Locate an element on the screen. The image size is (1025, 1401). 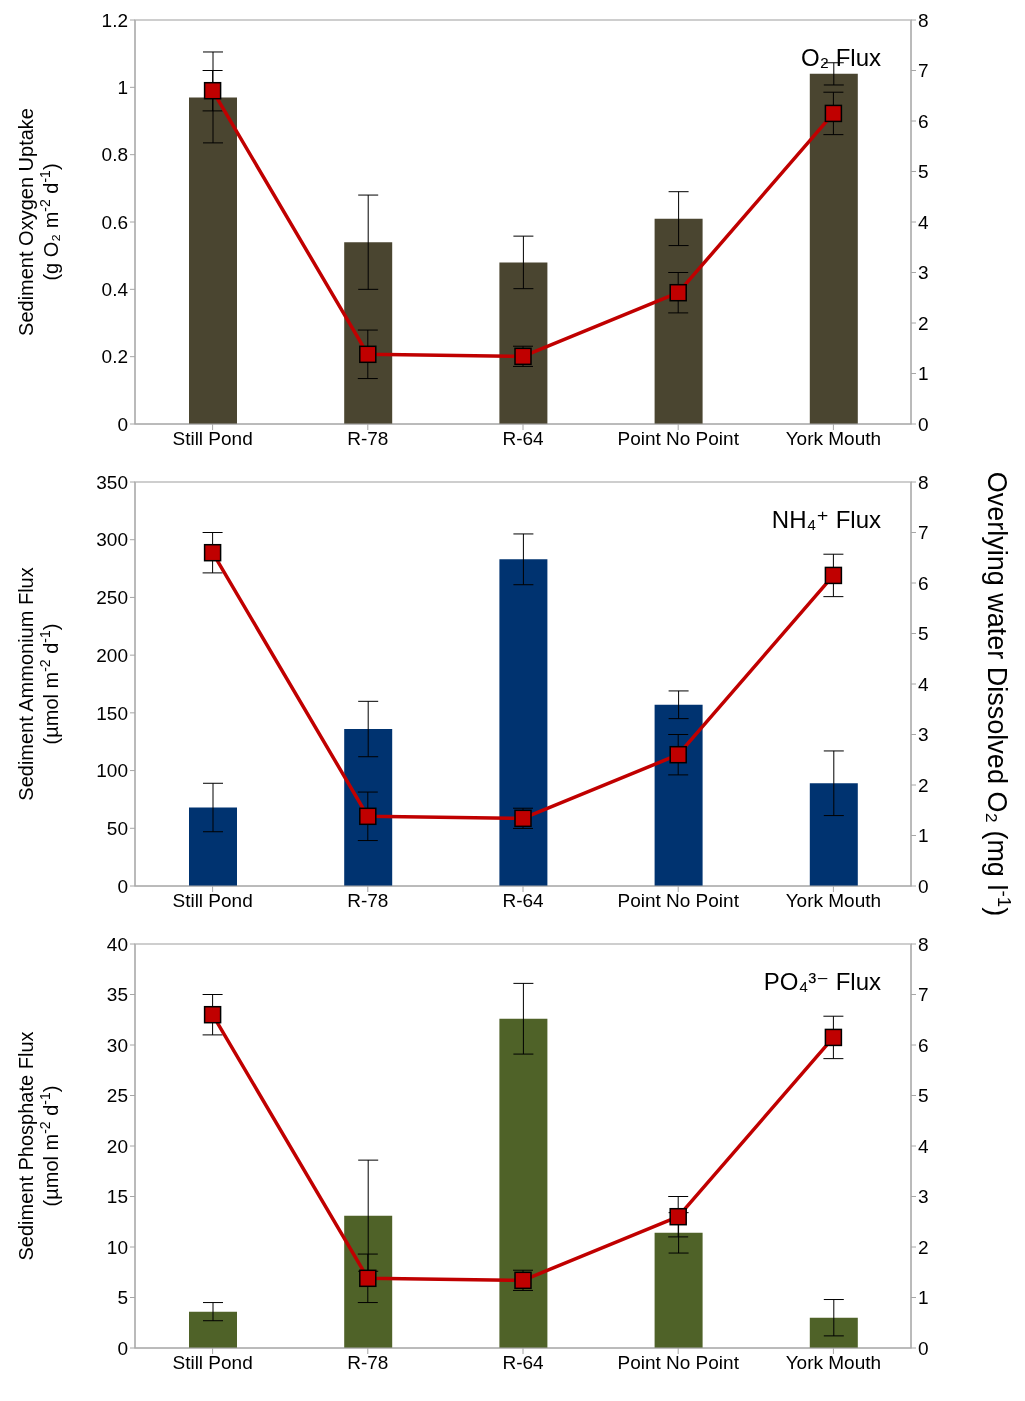
y-tick-label: 10 is located at coordinates (117, 1247).